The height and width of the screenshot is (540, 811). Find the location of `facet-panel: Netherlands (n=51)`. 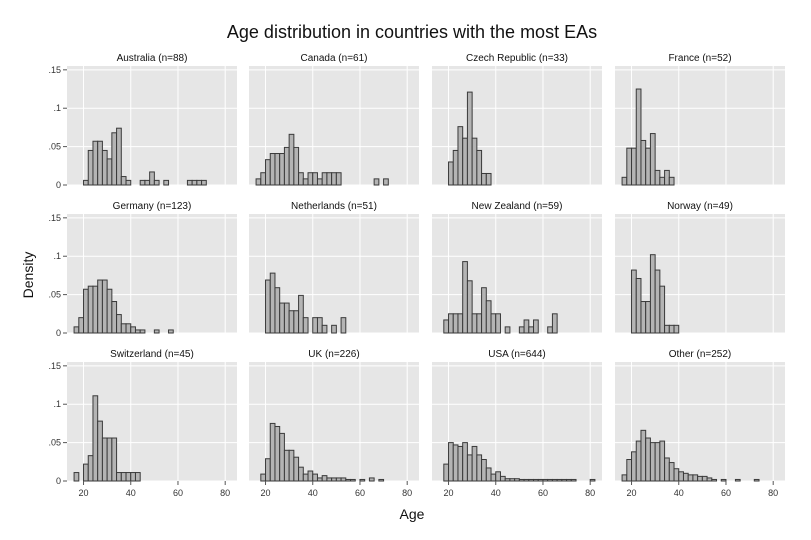

facet-panel: Netherlands (n=51) is located at coordinates (334, 267).